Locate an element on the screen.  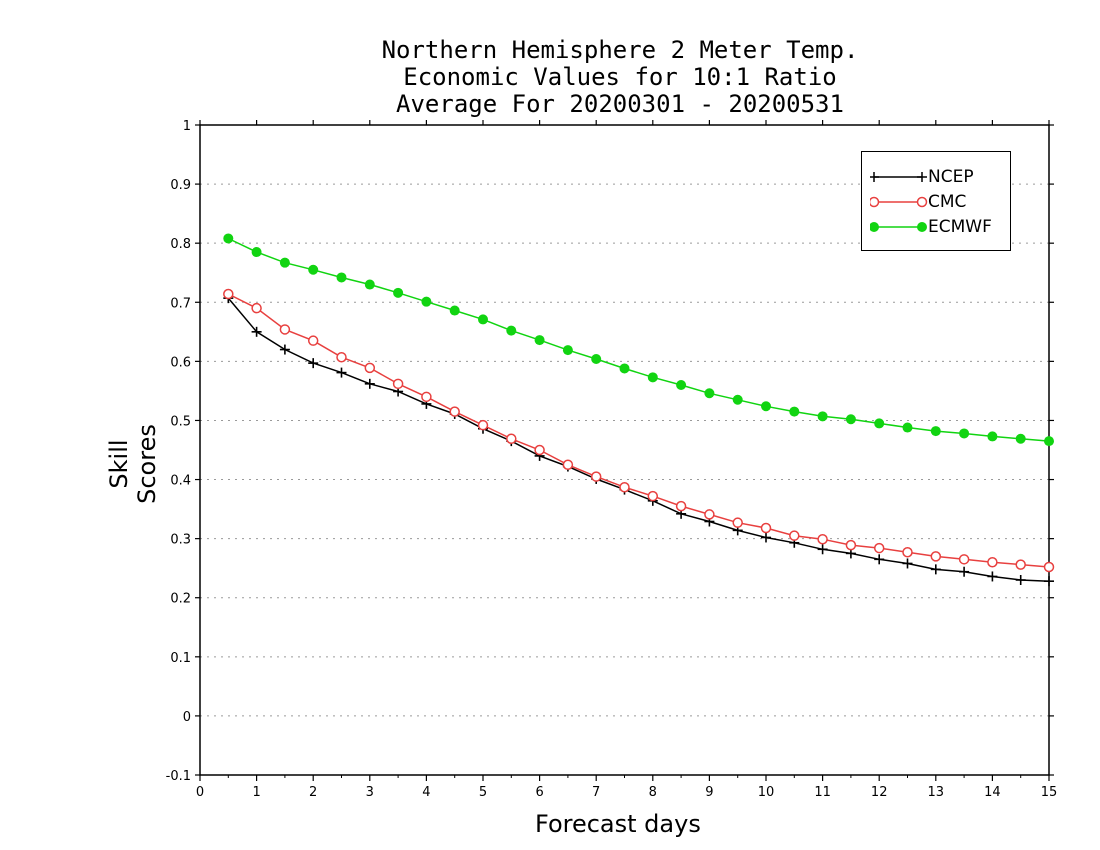
x-tick-label: 1 is located at coordinates (256, 792).